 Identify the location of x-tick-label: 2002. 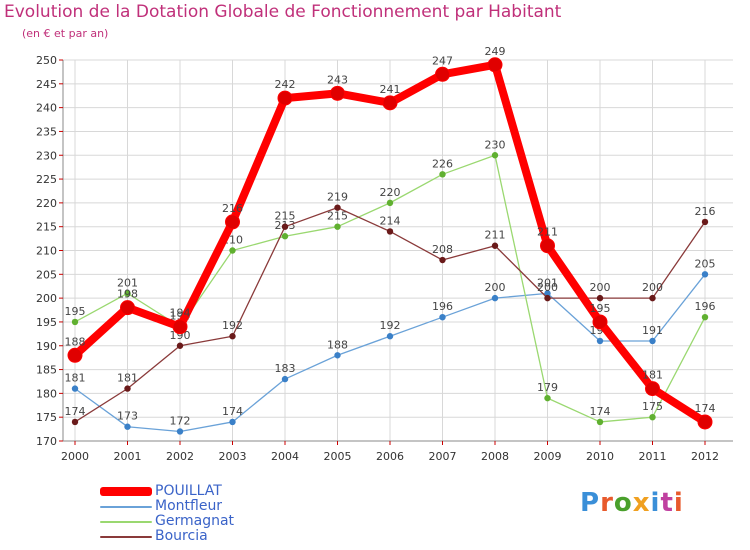
(180, 456).